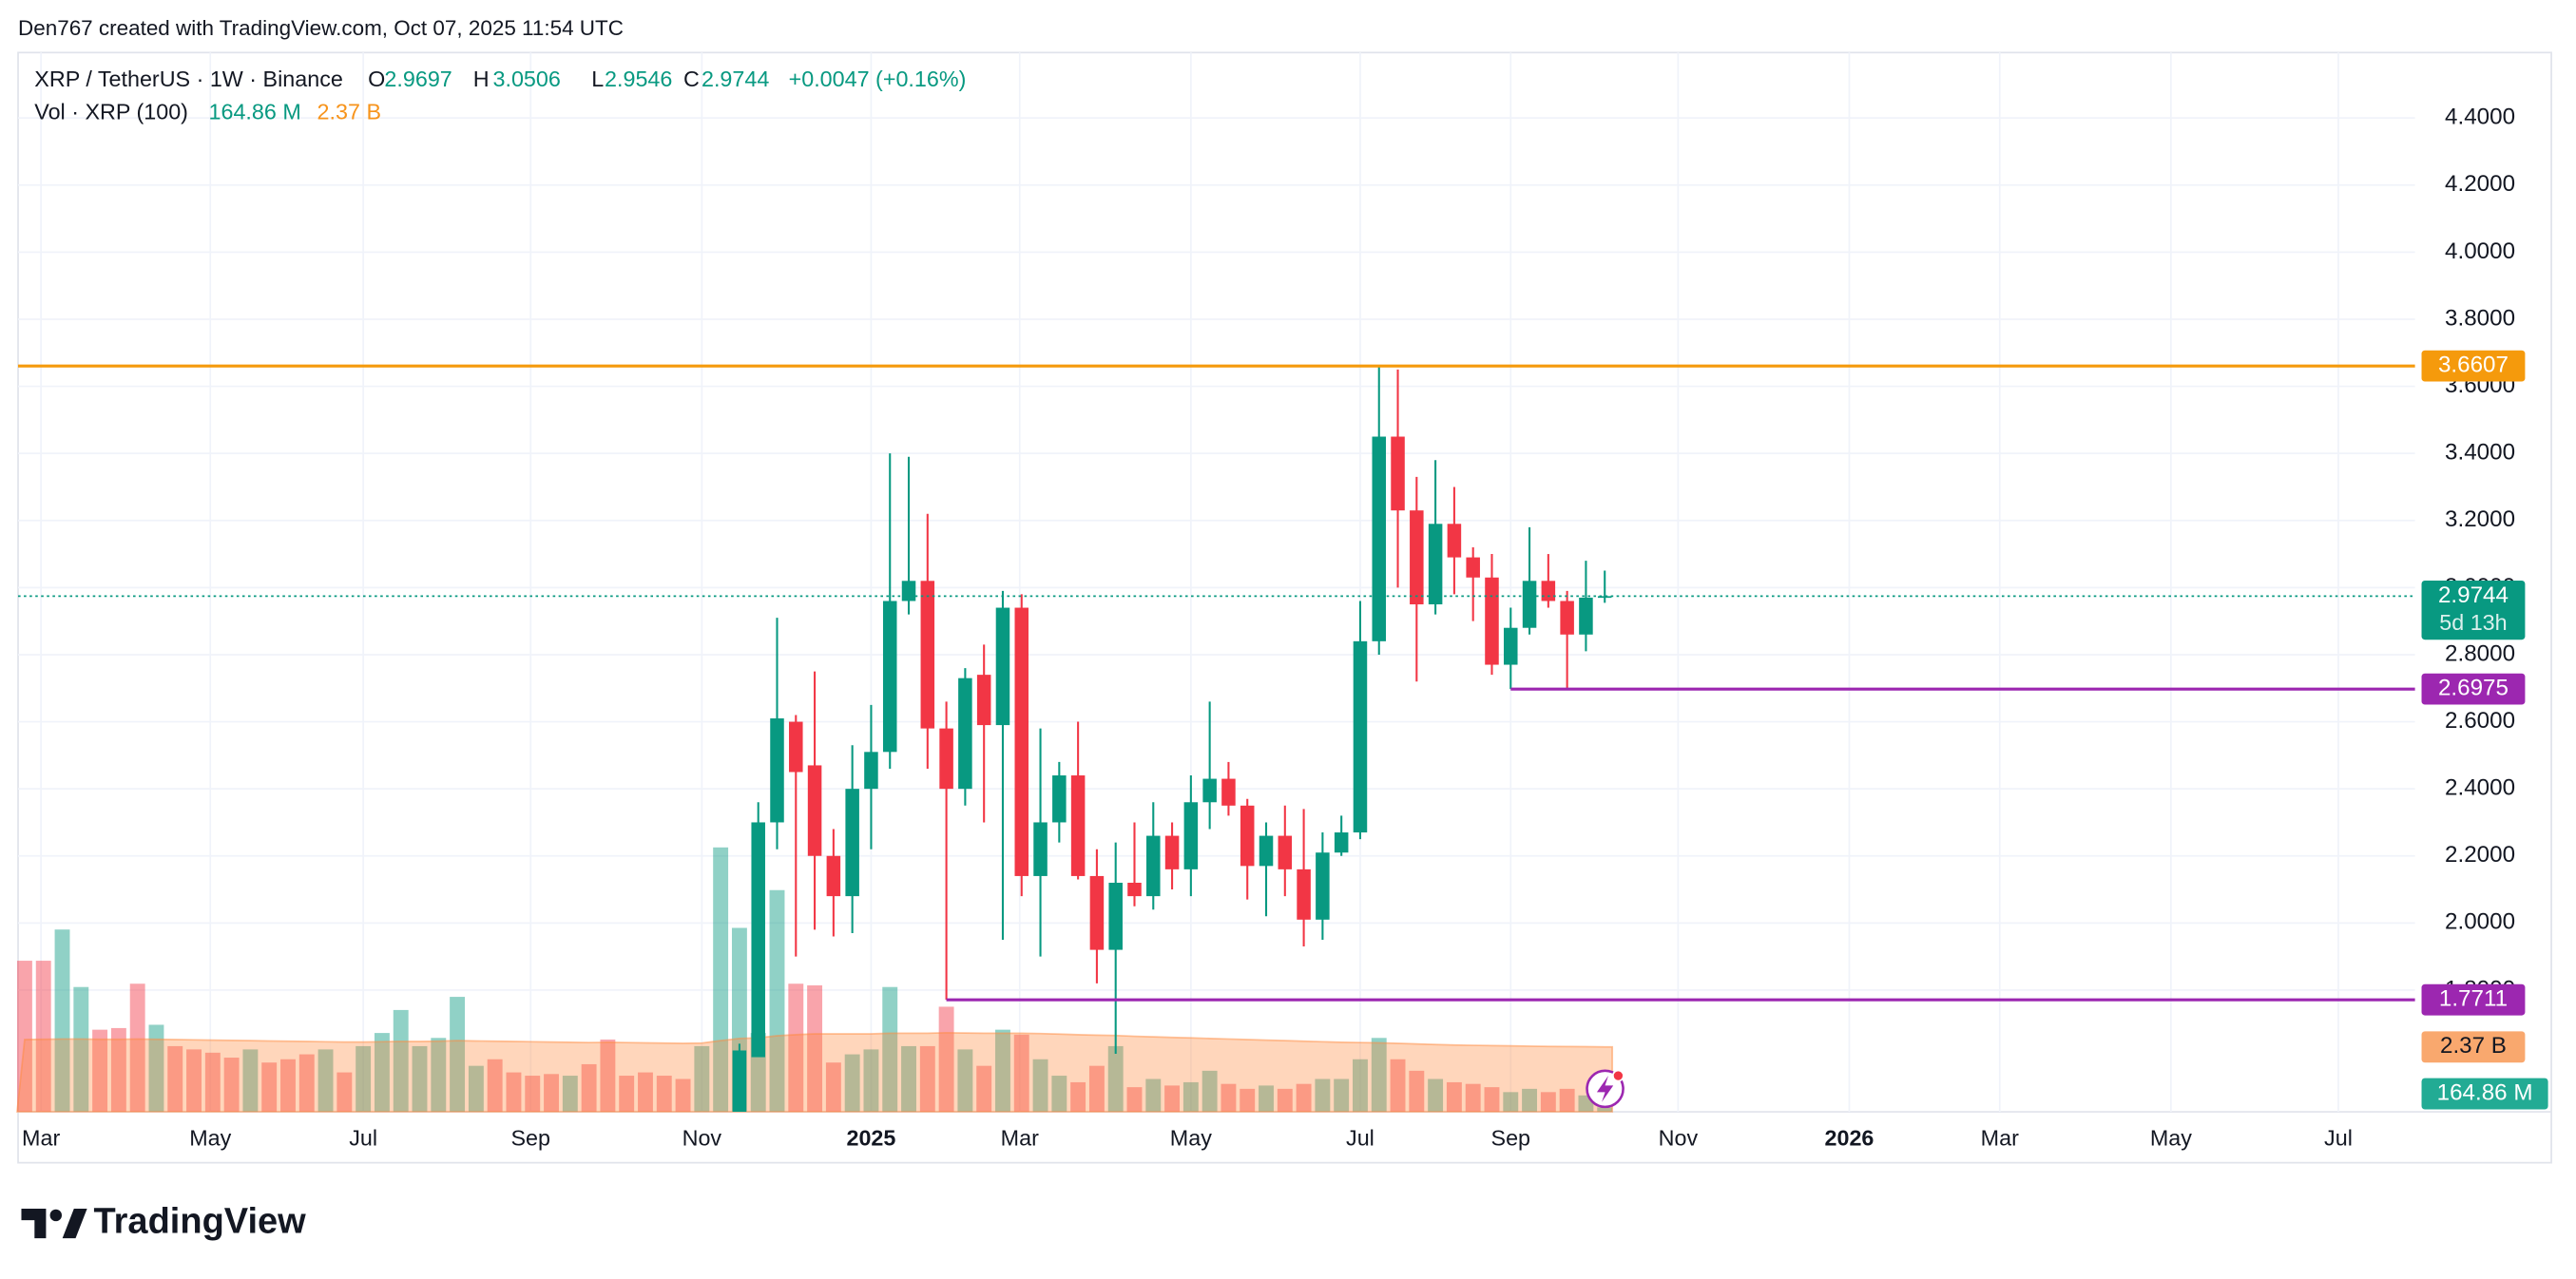 This screenshot has width=2576, height=1279. Describe the element at coordinates (1679, 1139) in the screenshot. I see `x-tick-label: Nov` at that location.